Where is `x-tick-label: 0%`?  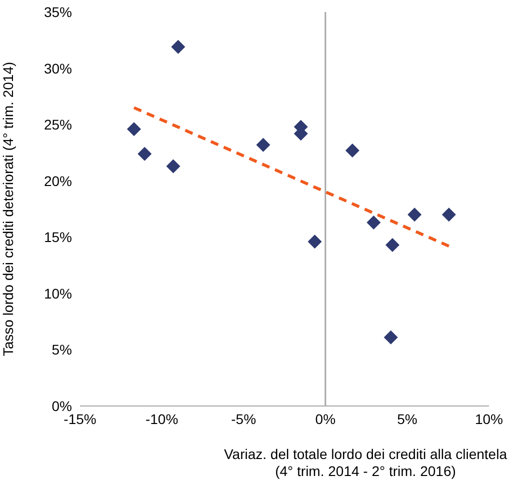
x-tick-label: 0% is located at coordinates (325, 418).